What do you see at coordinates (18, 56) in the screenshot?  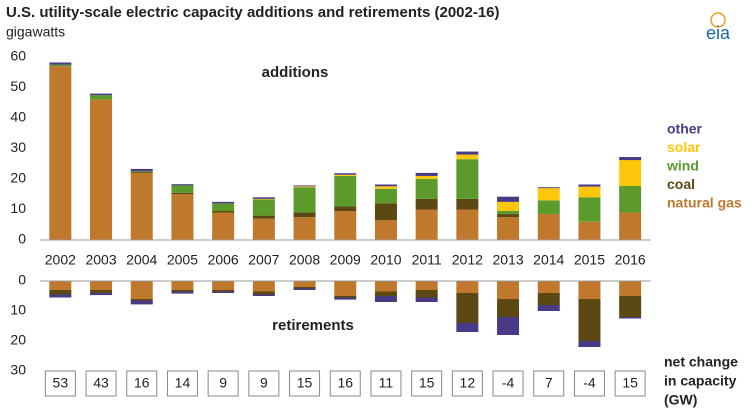 I see `y-tick-label: 60` at bounding box center [18, 56].